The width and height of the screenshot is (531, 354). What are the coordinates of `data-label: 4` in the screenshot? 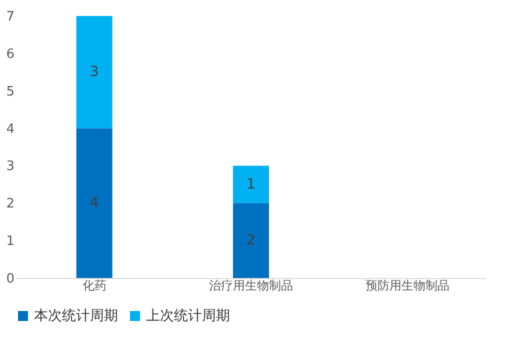 It's located at (94, 203).